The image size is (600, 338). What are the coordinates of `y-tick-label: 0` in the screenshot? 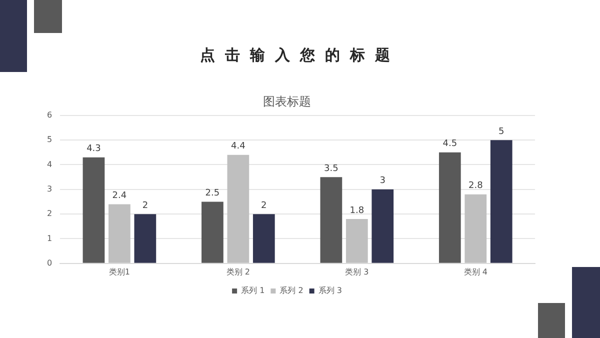 It's located at (49, 263).